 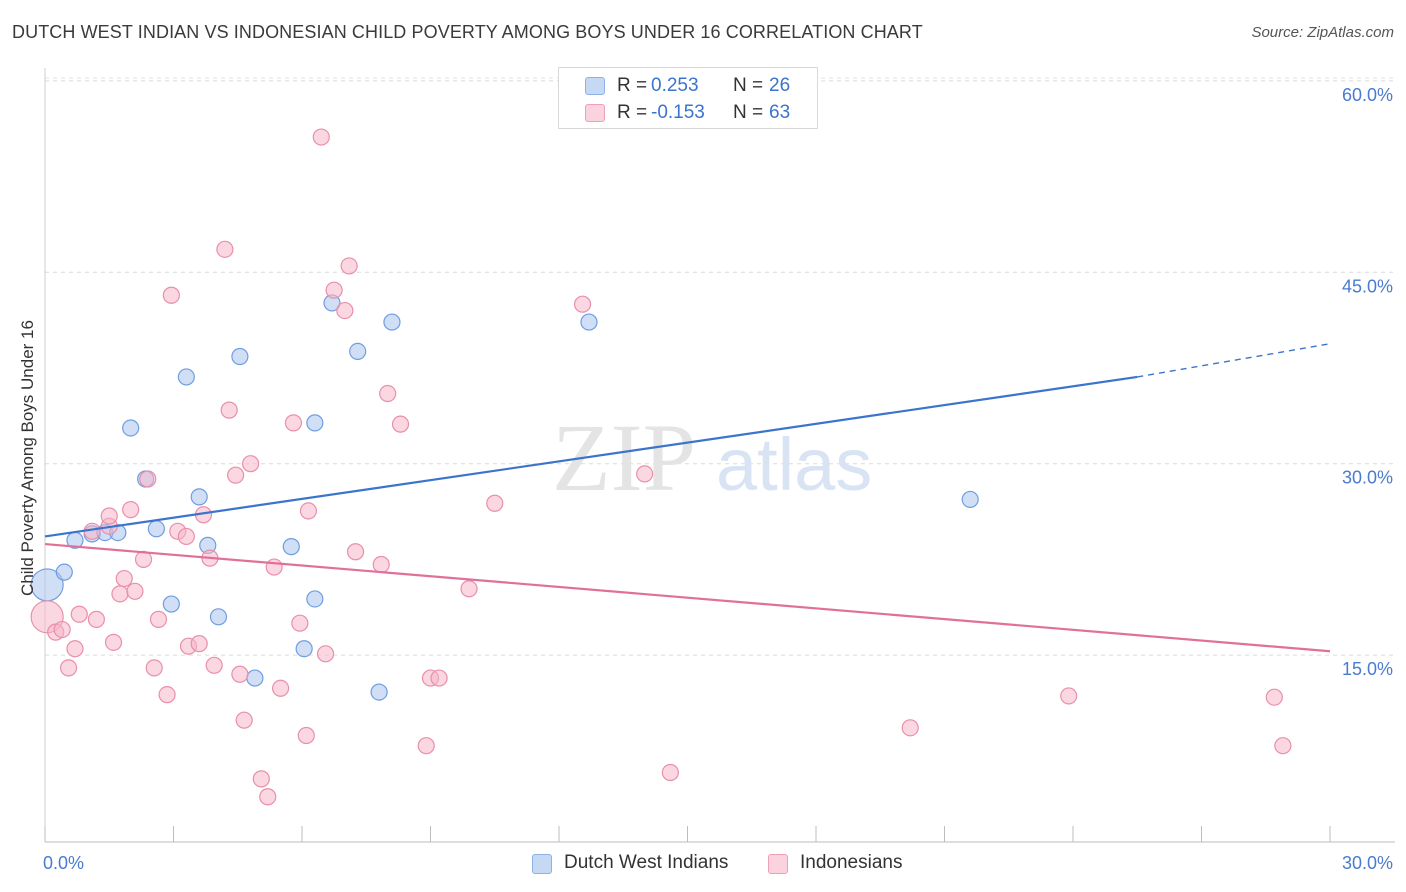 What do you see at coordinates (1234, 360) in the screenshot?
I see `dutch-west-indian-trend-extension` at bounding box center [1234, 360].